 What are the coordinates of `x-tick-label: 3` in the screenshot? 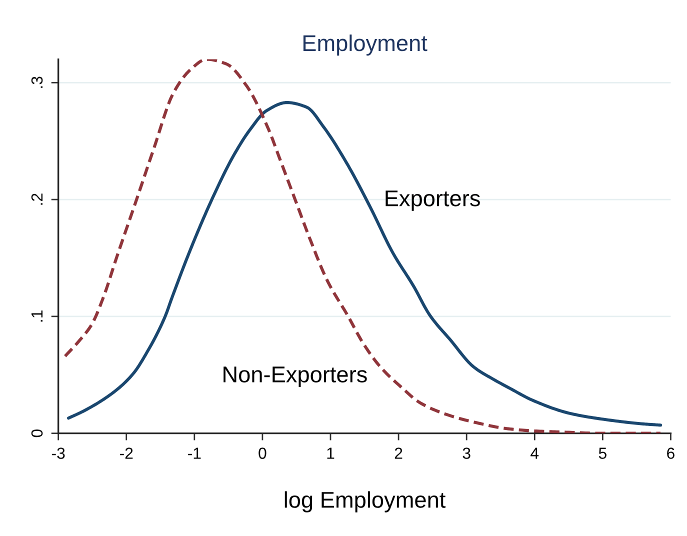 It's located at (466, 453).